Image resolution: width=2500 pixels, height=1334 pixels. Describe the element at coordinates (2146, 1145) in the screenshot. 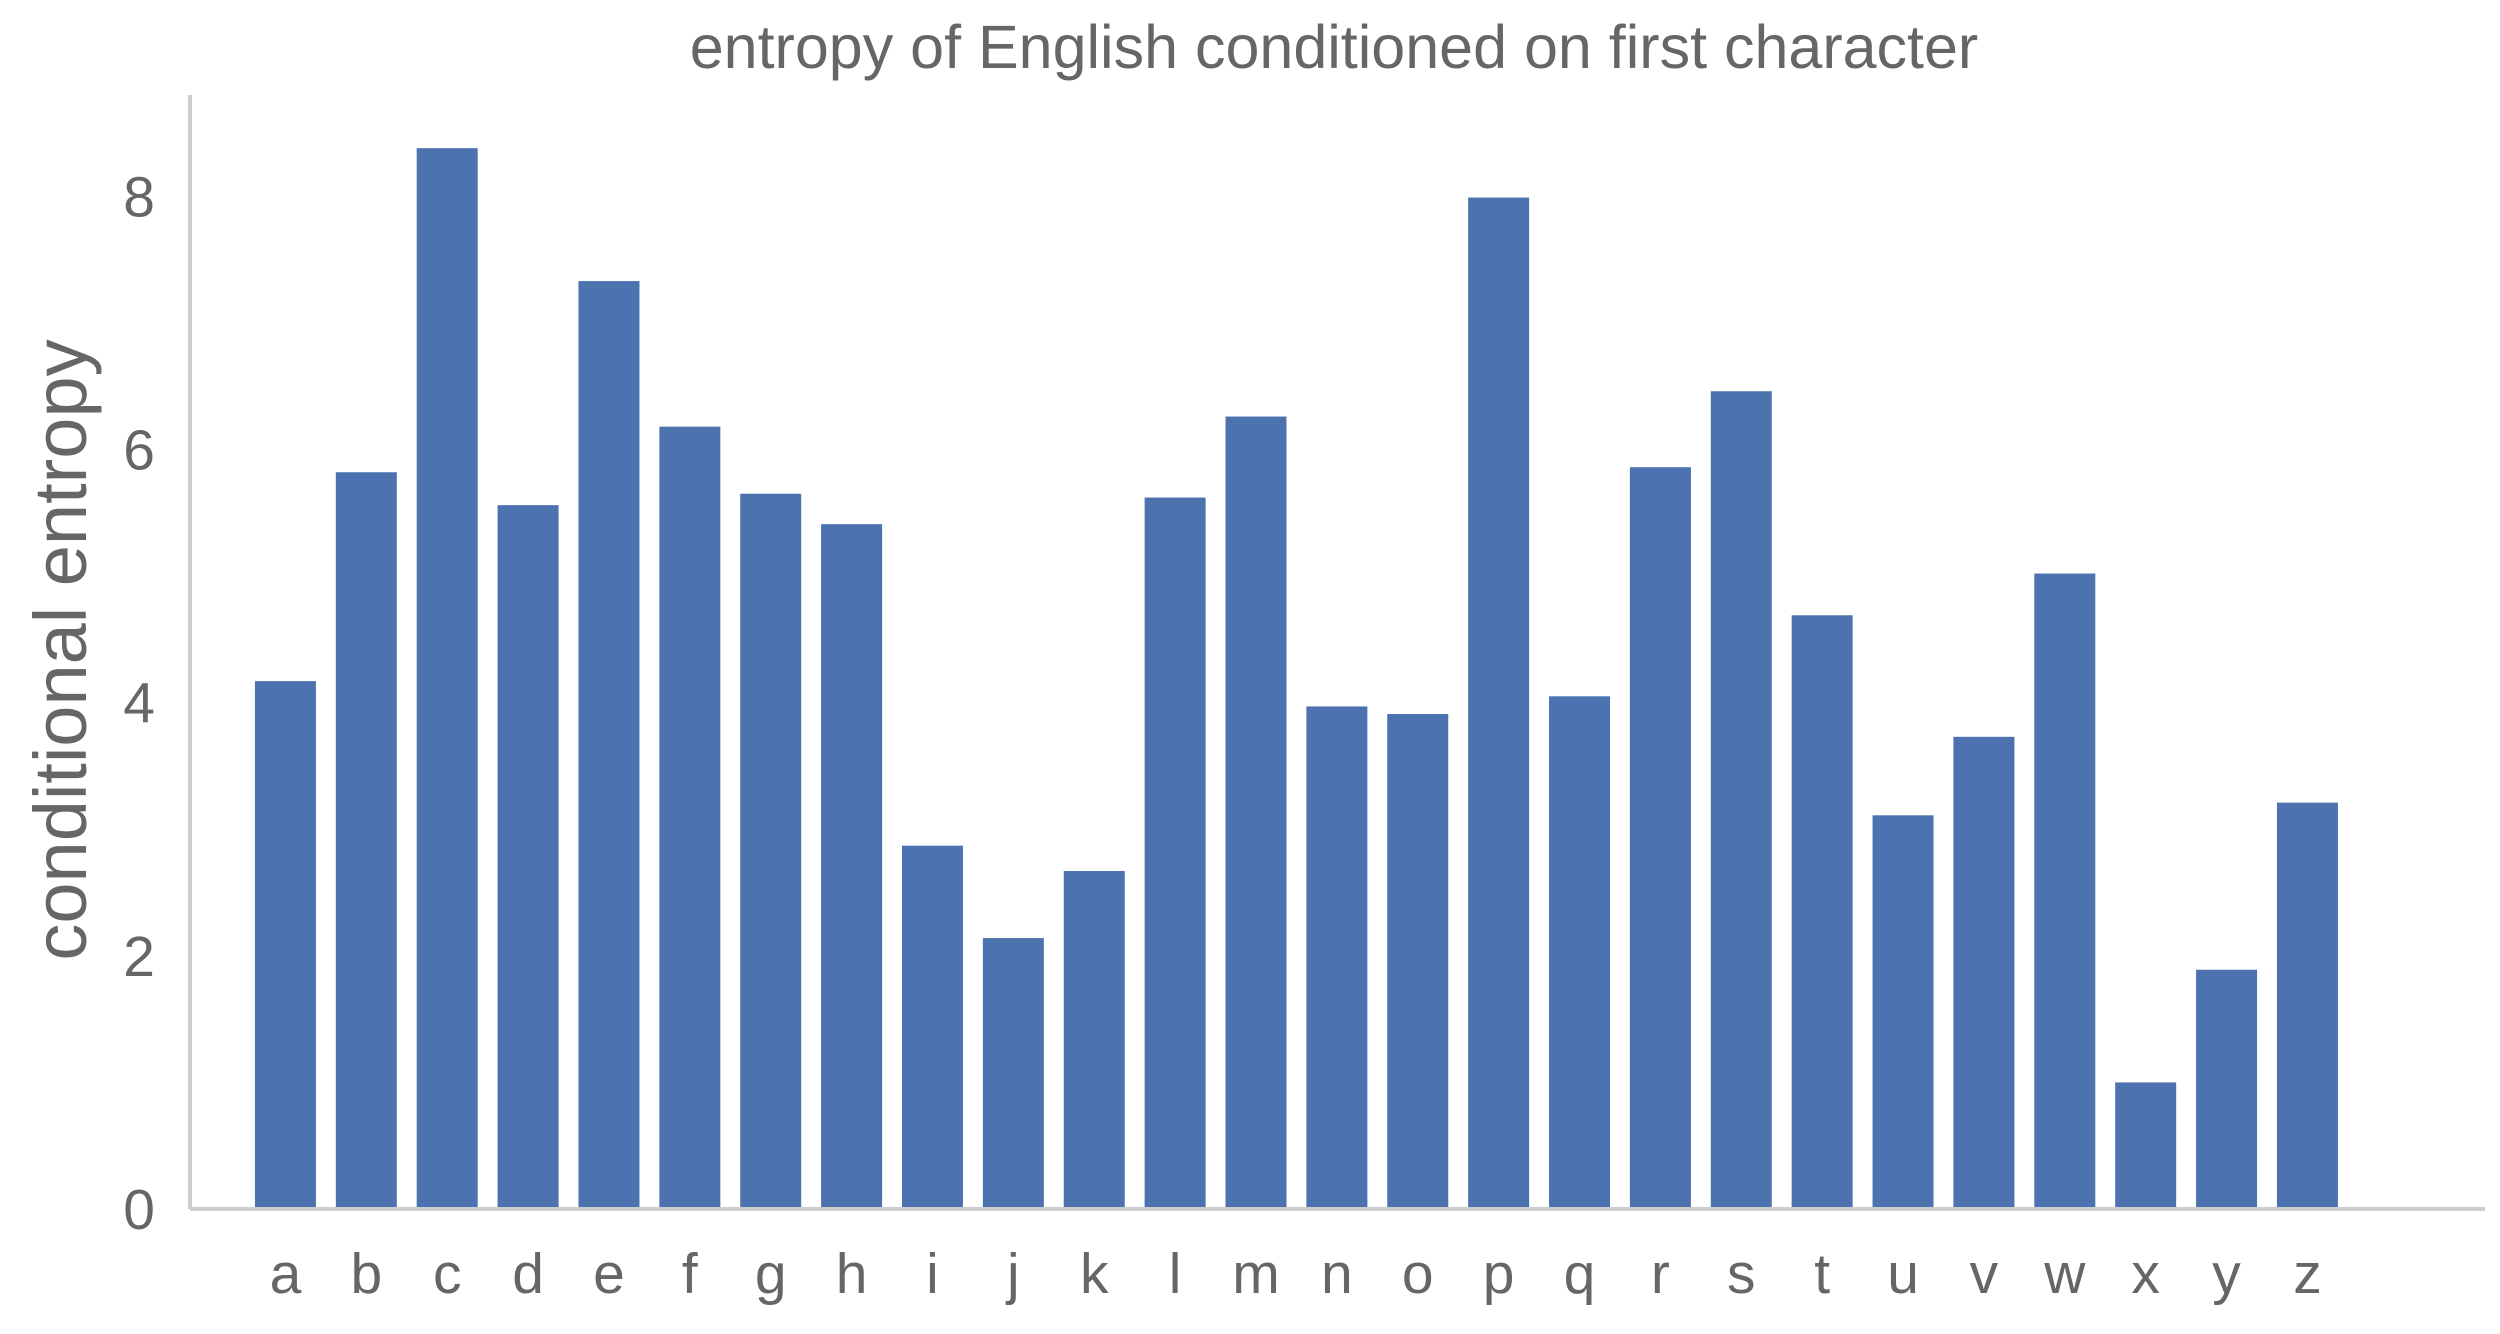

I see `bar-x` at that location.